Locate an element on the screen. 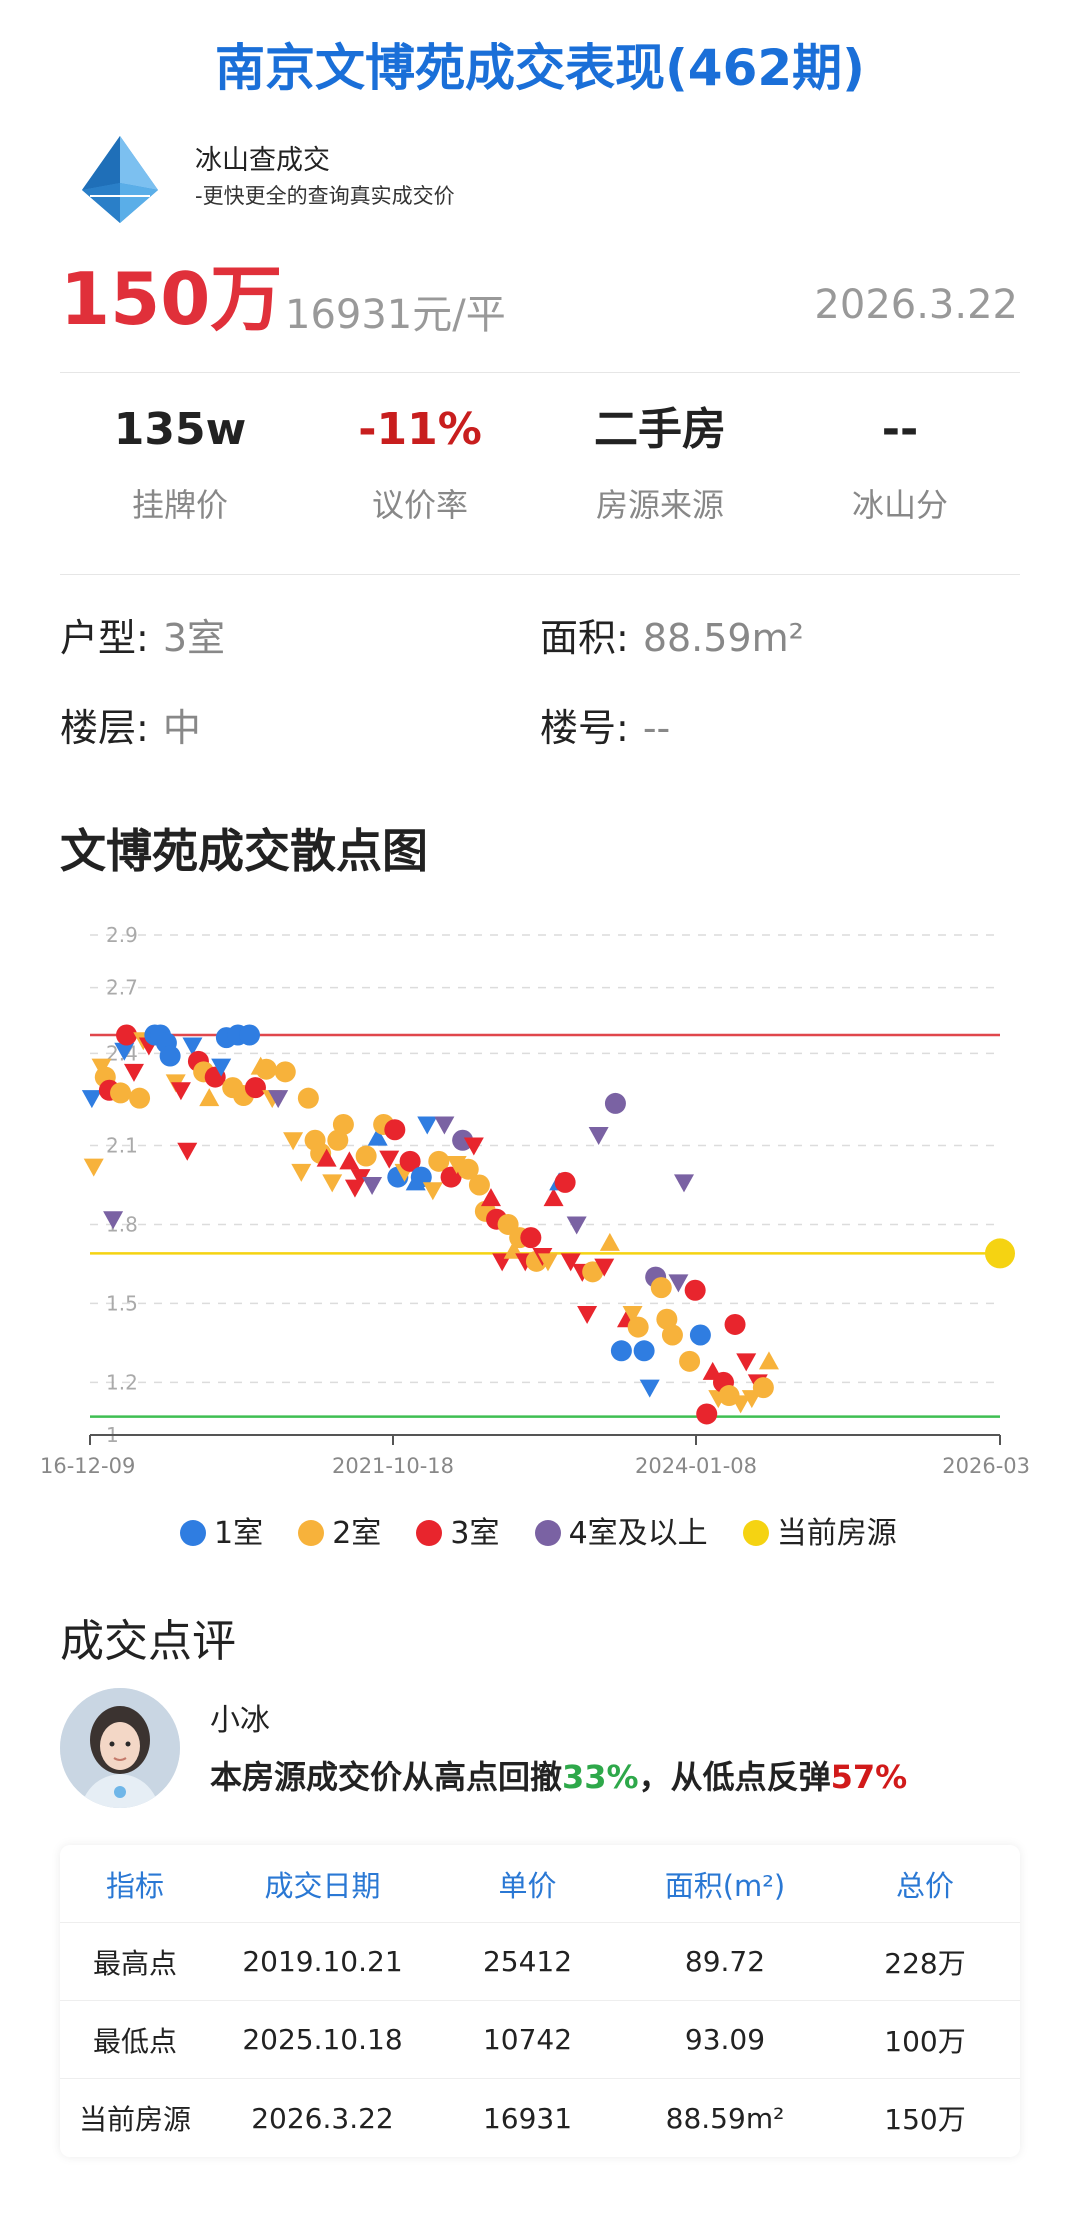  table-header-cell: 总价 is located at coordinates (924, 1885).